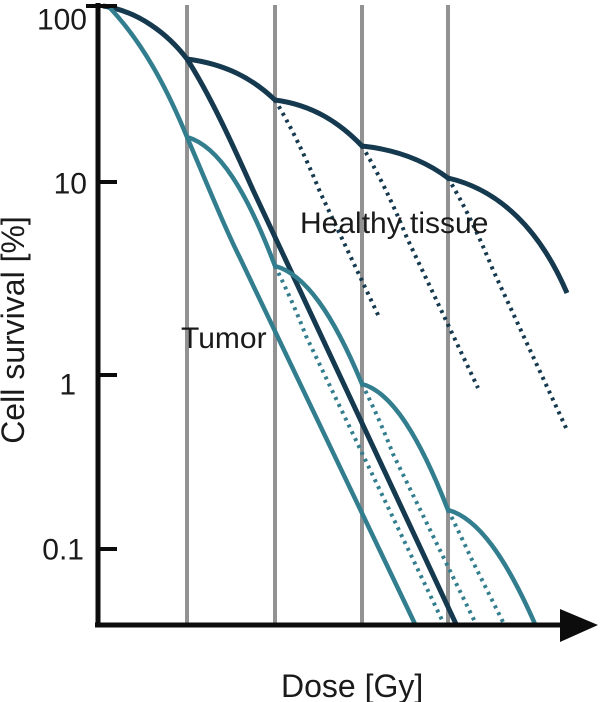 Image resolution: width=600 pixels, height=702 pixels. Describe the element at coordinates (62, 20) in the screenshot. I see `y-tick-label-100: 100` at that location.